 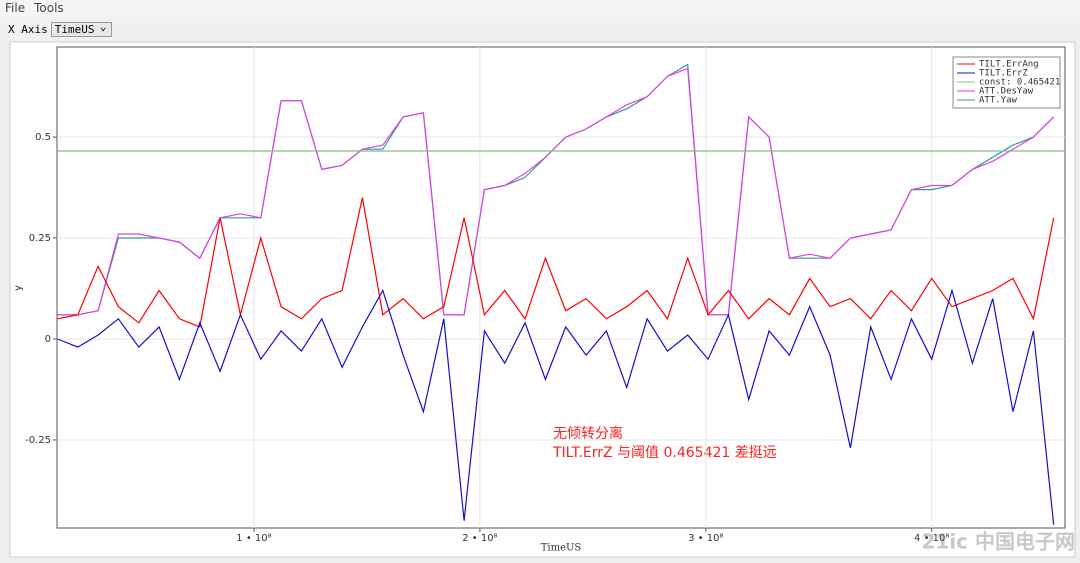 I want to click on x-tick-label: 4 • 10⁸, so click(x=931, y=538).